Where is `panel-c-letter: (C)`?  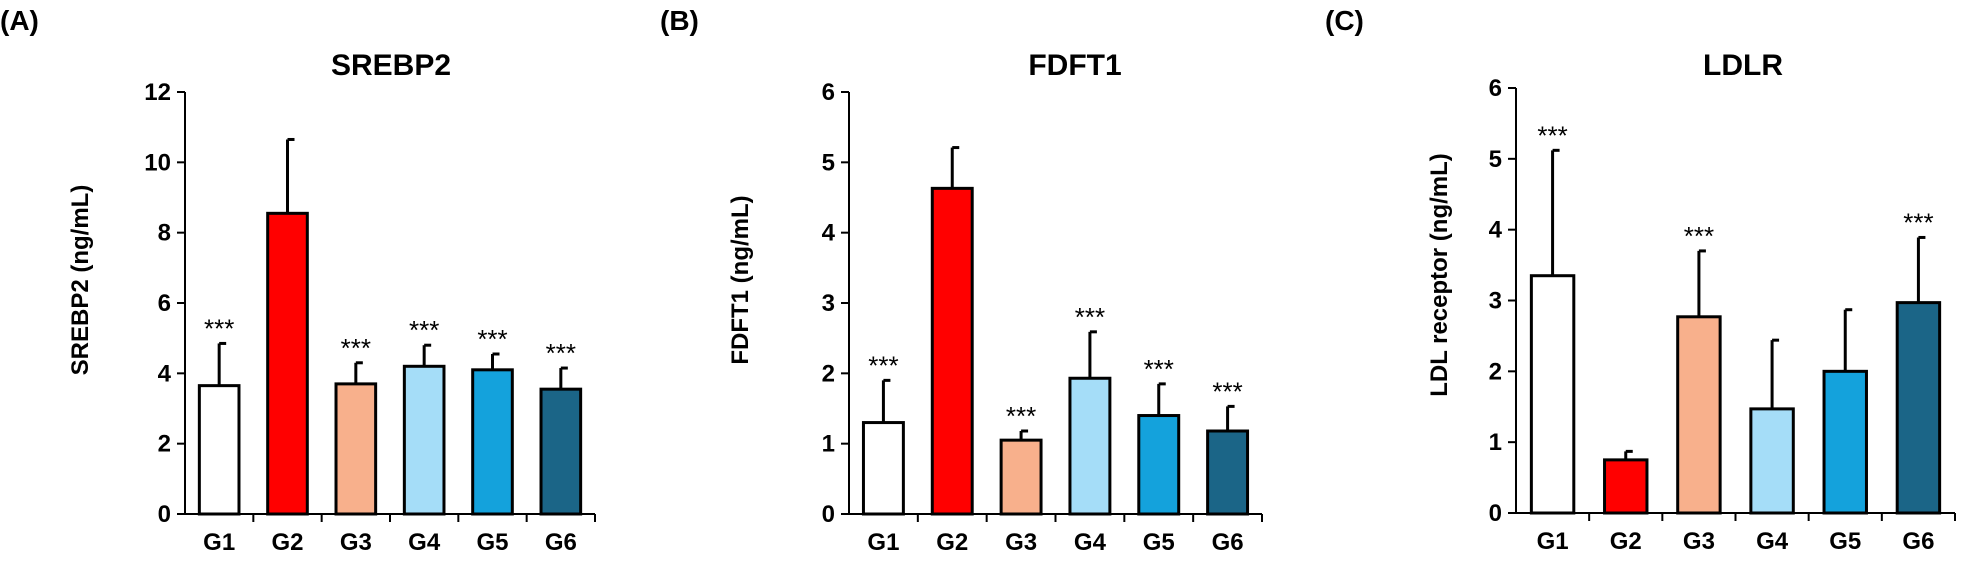 panel-c-letter: (C) is located at coordinates (1344, 20).